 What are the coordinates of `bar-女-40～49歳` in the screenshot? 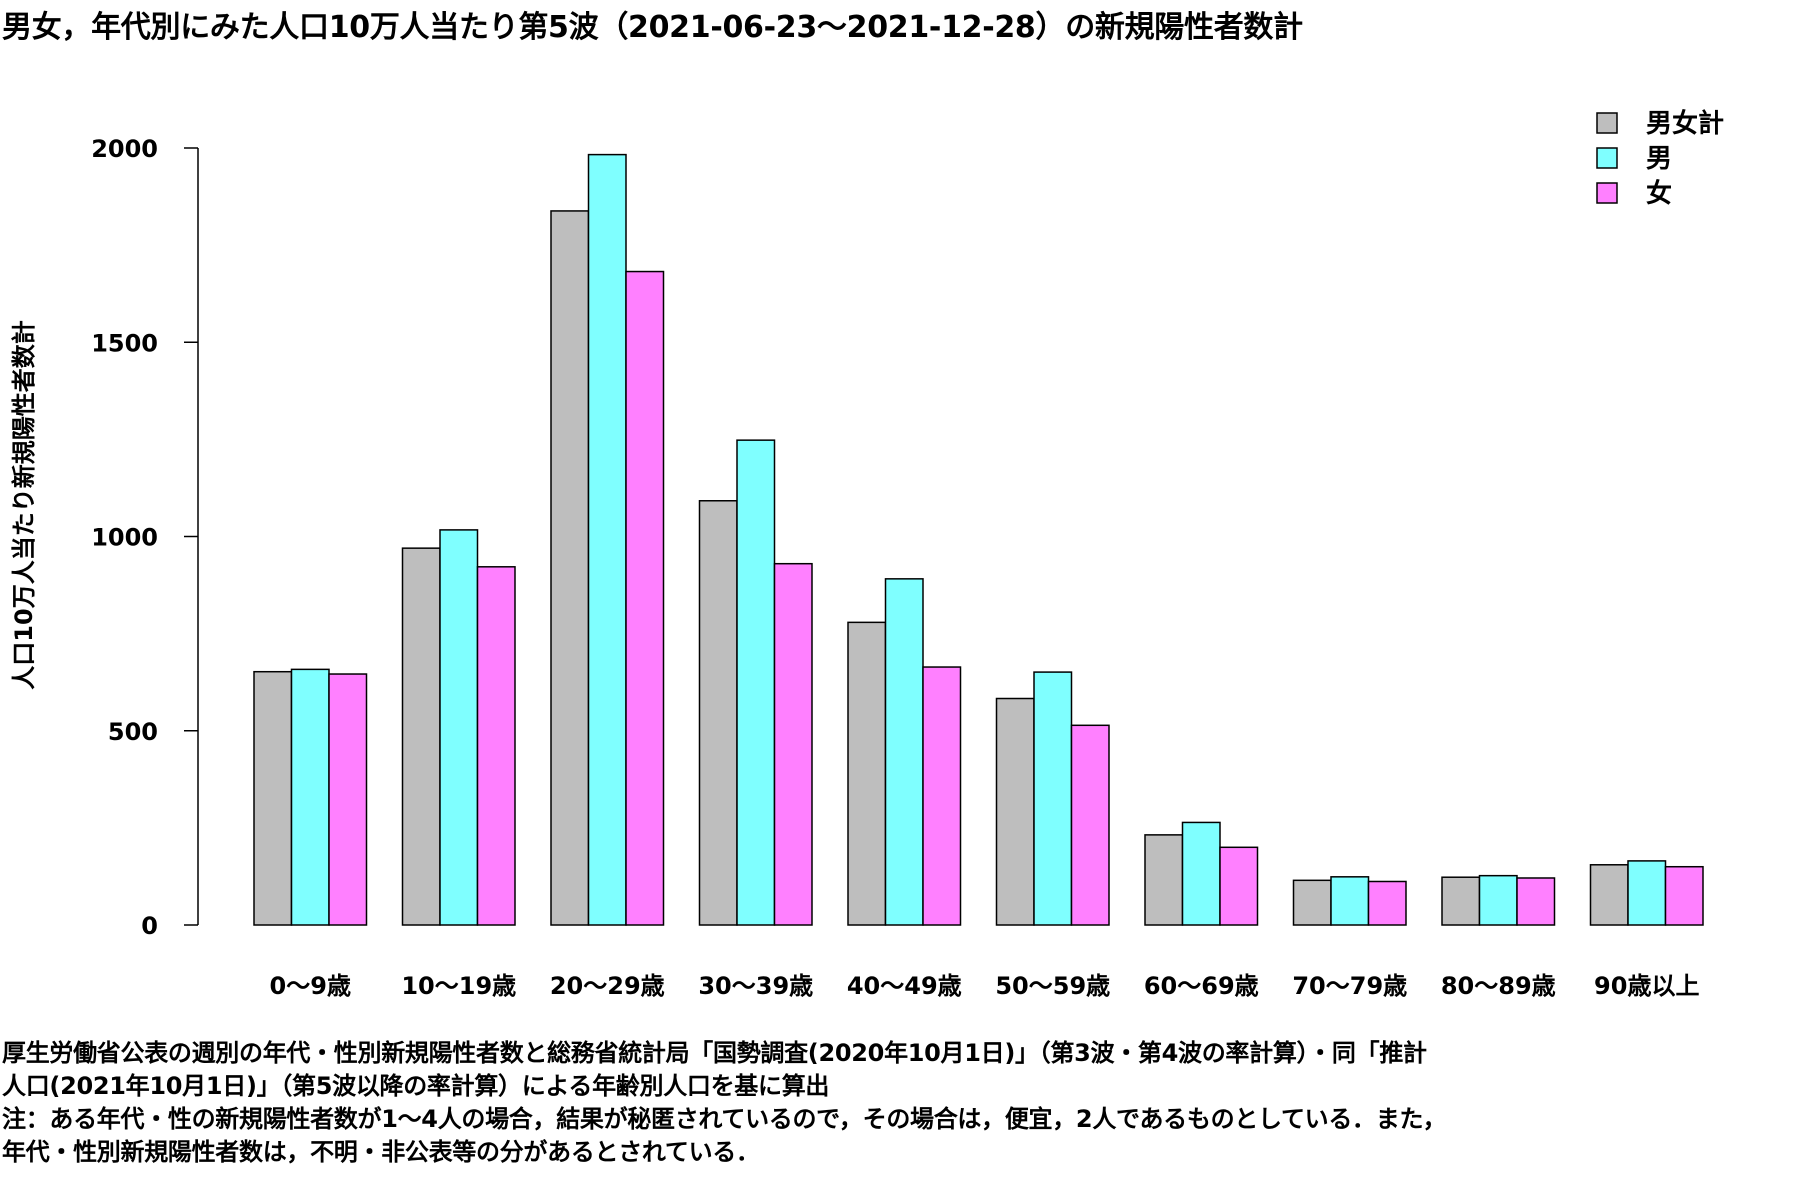 It's located at (942, 796).